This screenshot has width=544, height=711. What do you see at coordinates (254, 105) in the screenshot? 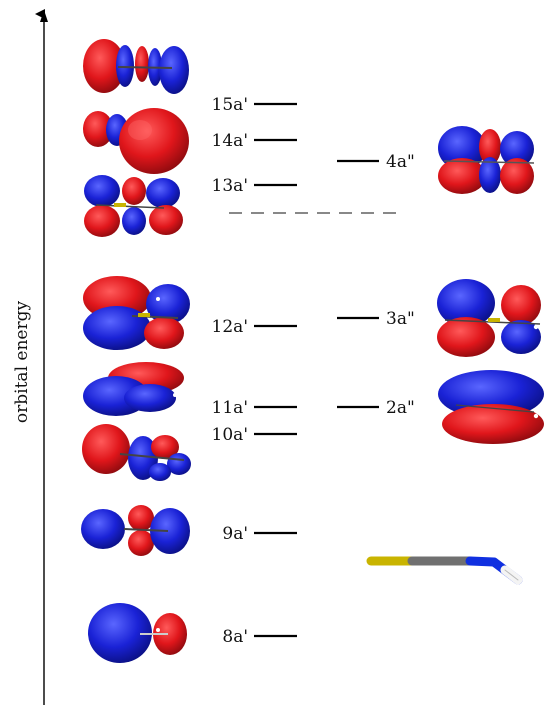
I see `level-15a-prime: 15a'` at bounding box center [254, 105].